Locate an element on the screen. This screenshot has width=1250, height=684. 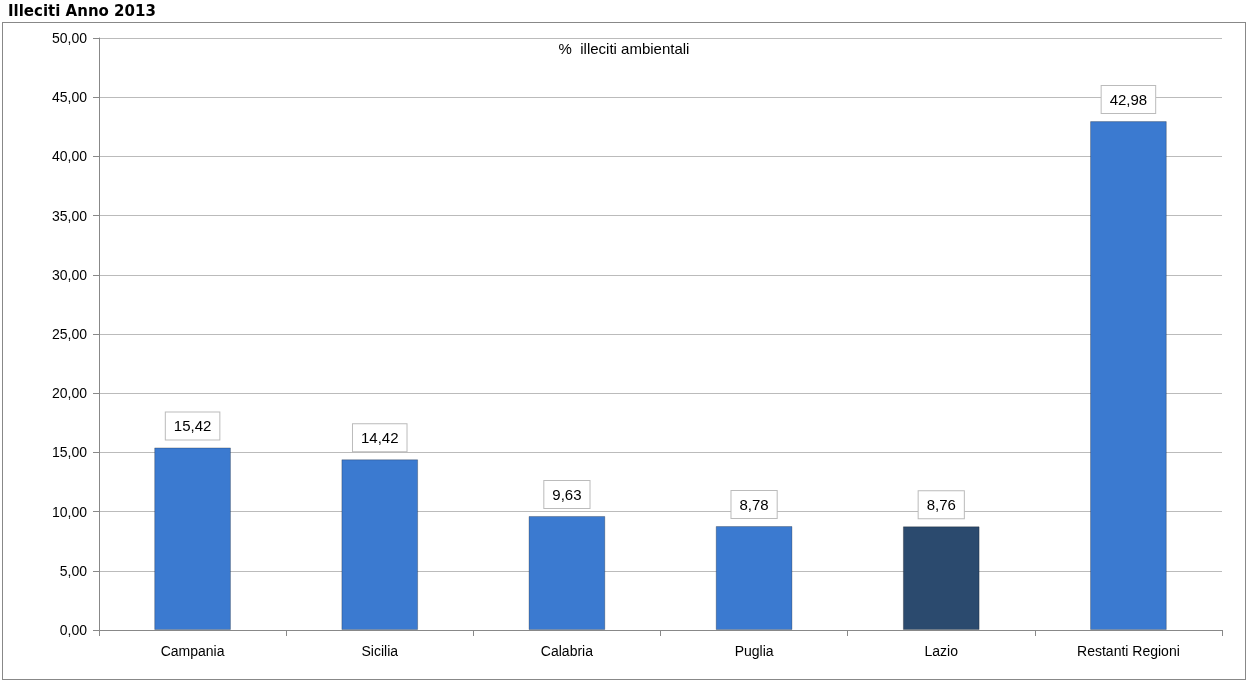
data-label: 8,78 is located at coordinates (754, 505).